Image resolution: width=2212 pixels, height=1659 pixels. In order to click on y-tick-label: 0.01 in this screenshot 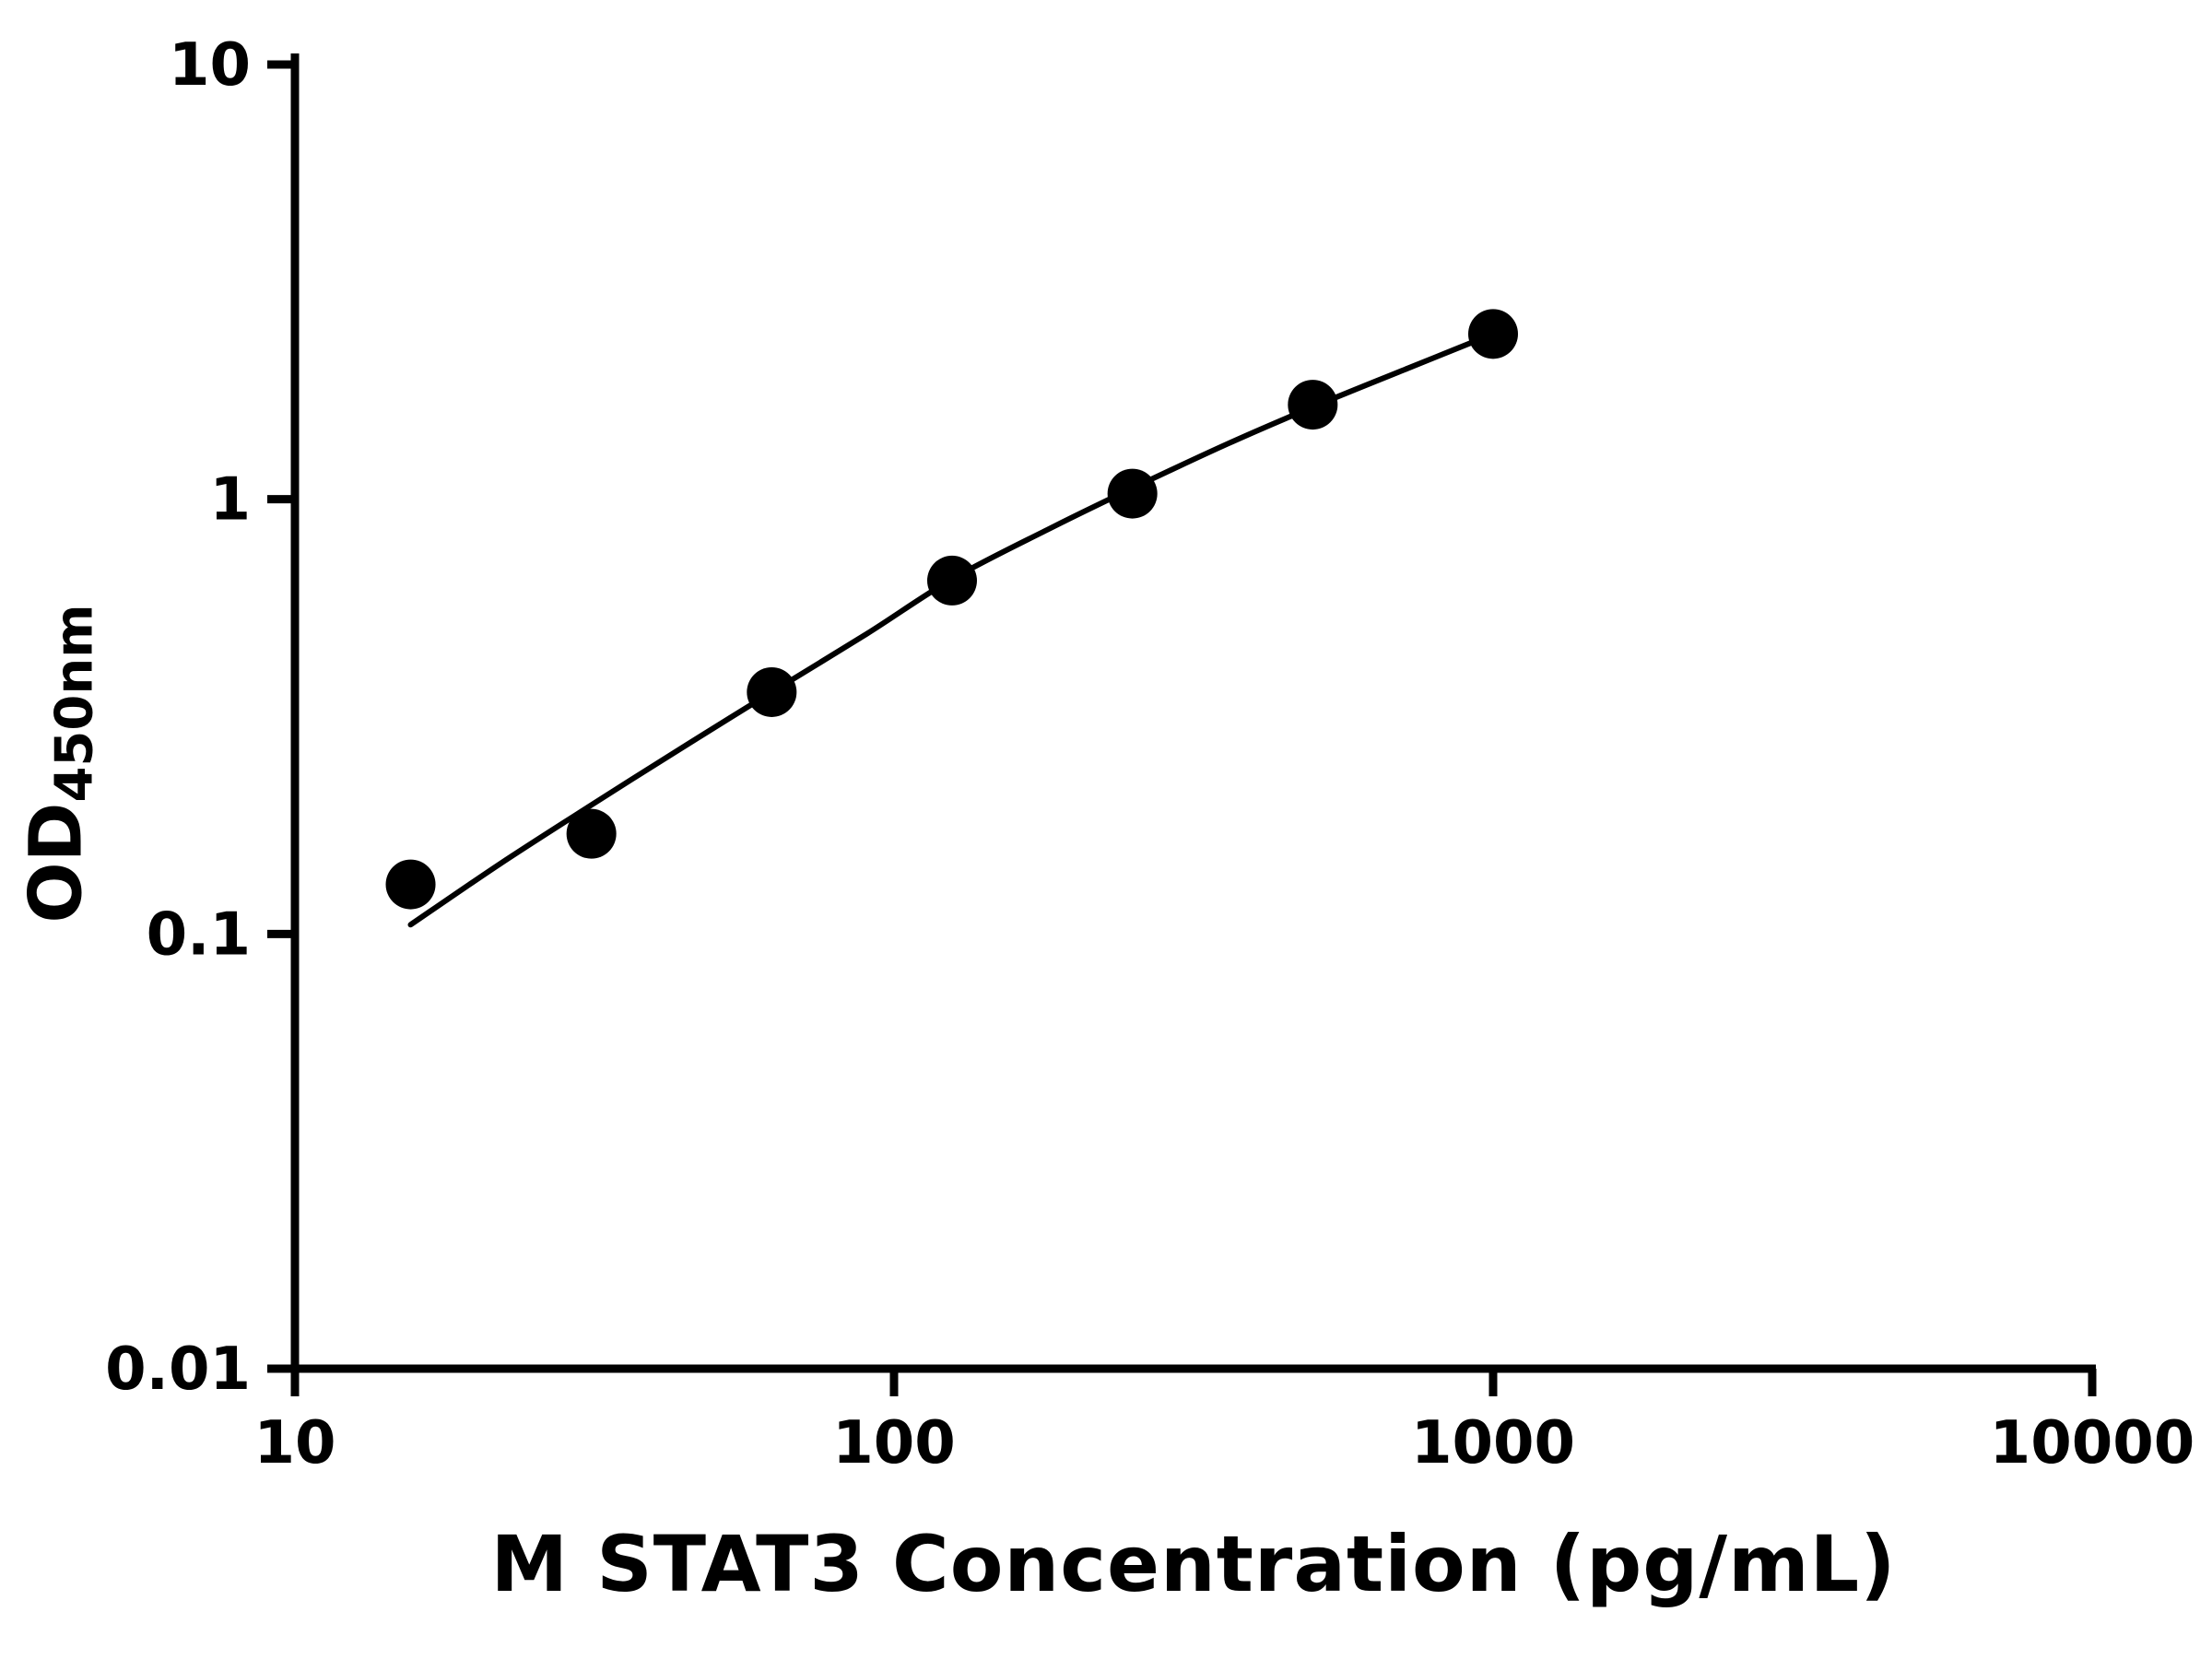, I will do `click(178, 1369)`.